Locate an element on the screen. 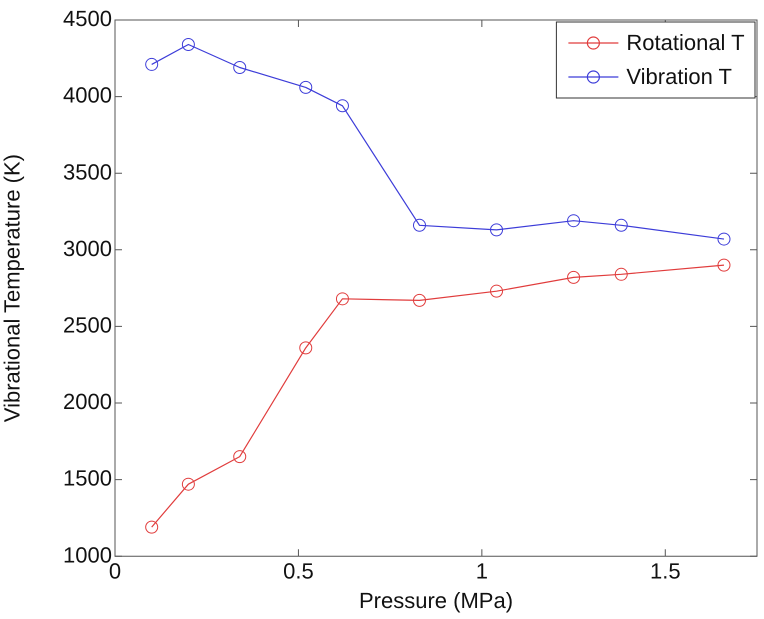 This screenshot has height=619, width=764. y-tick-label: 4500 is located at coordinates (87, 19).